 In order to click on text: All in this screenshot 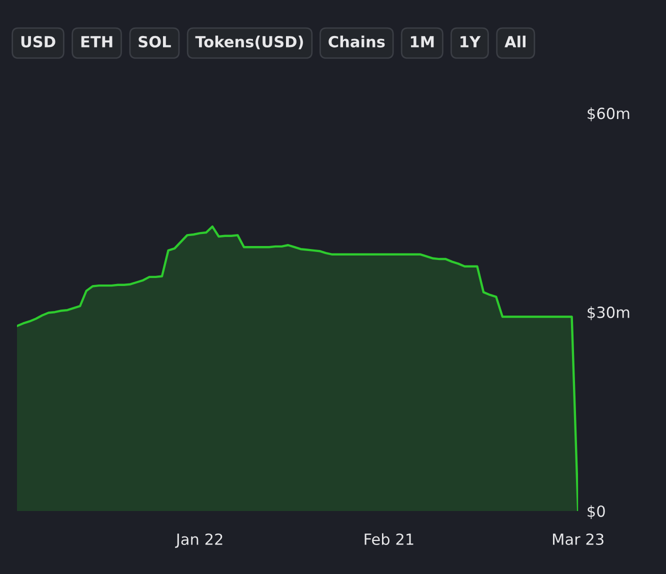, I will do `click(515, 42)`.